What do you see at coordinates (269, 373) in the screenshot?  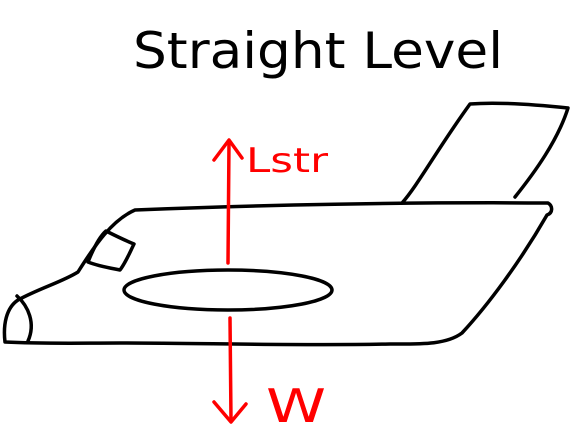 I see `weight-force: W` at bounding box center [269, 373].